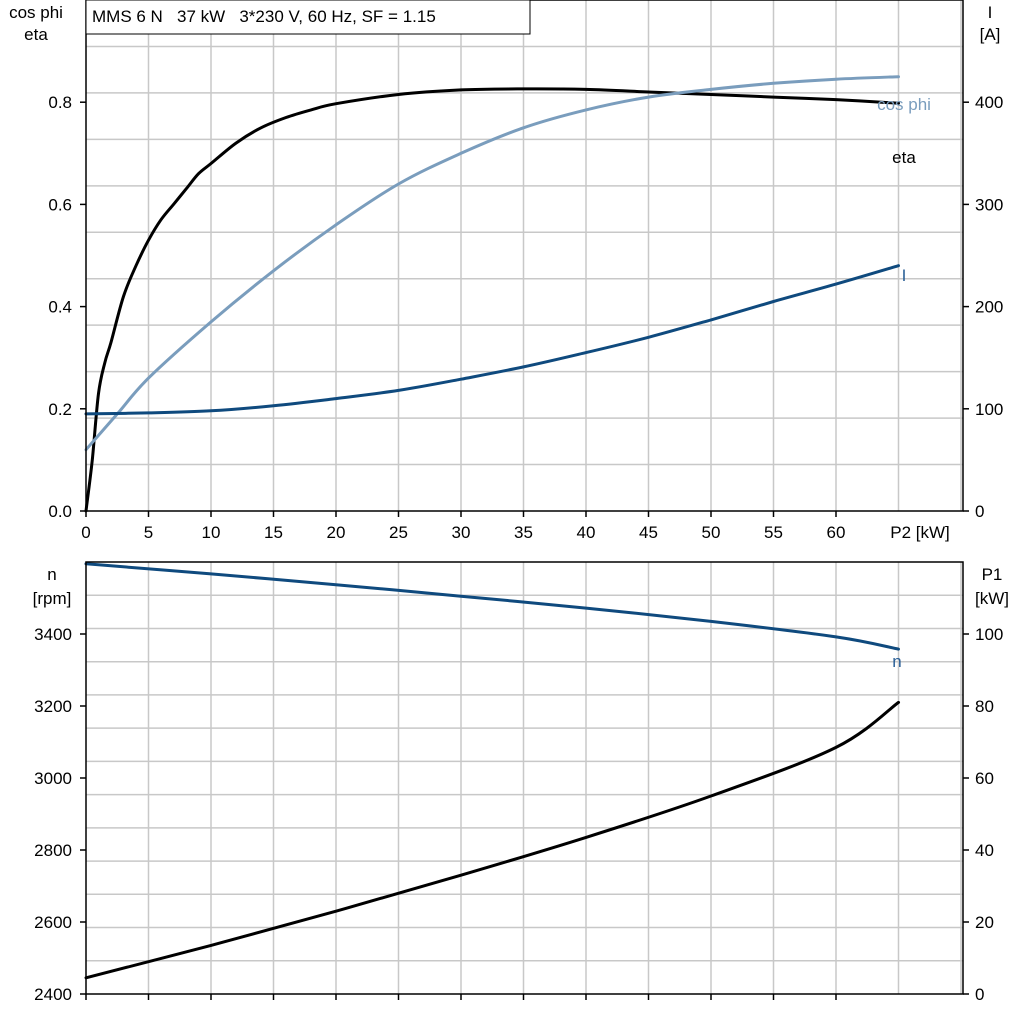 This screenshot has width=1024, height=1024. Describe the element at coordinates (336, 532) in the screenshot. I see `x-tick-label: 20` at that location.